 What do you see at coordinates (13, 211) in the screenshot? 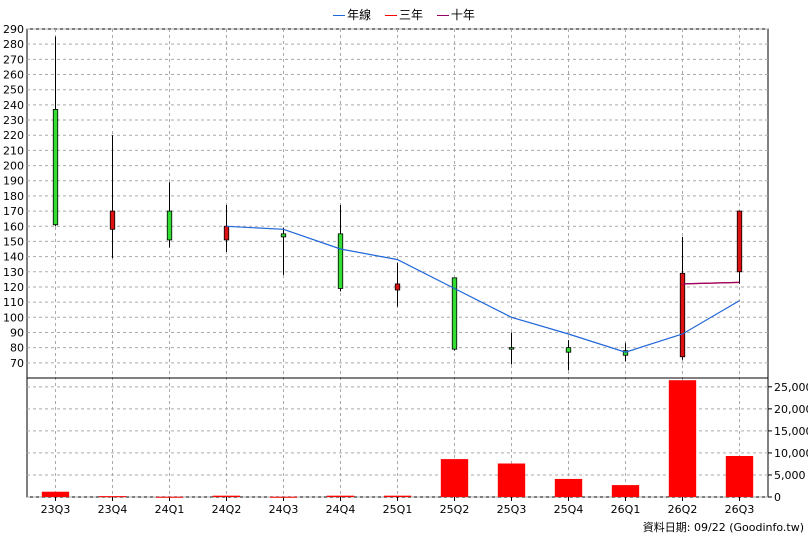
I see `price-tick-label: 170` at bounding box center [13, 211].